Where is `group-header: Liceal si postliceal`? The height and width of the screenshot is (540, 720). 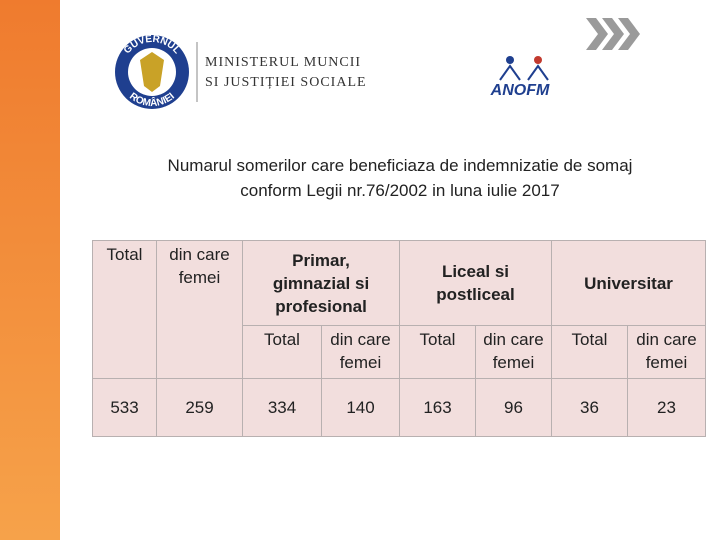
group-header: Liceal si postliceal is located at coordinates (475, 283).